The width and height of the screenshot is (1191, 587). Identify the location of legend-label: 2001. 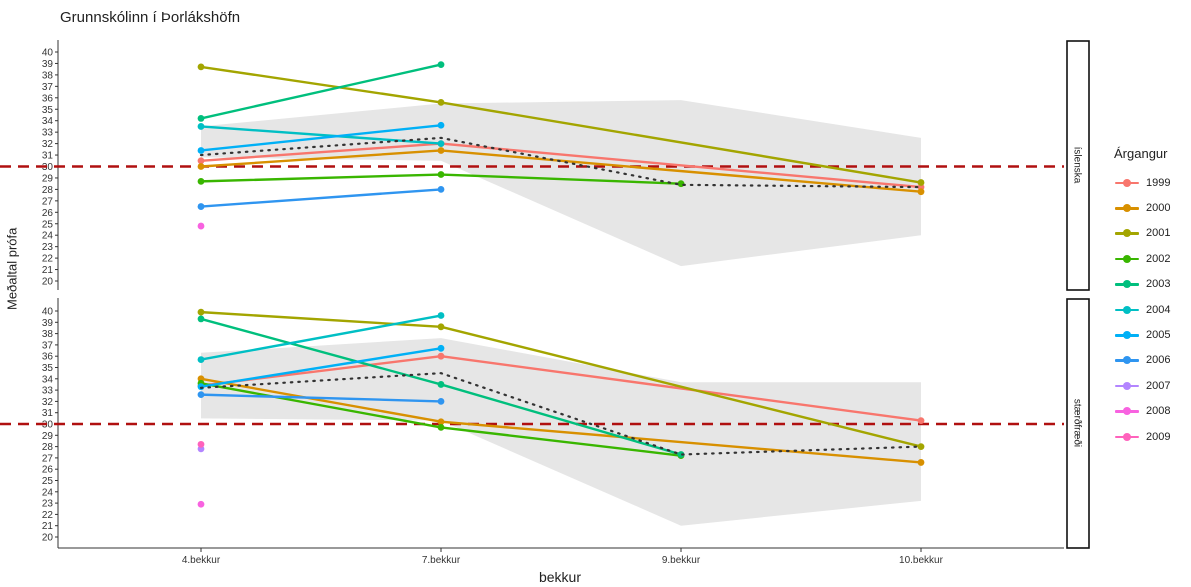
(1158, 233).